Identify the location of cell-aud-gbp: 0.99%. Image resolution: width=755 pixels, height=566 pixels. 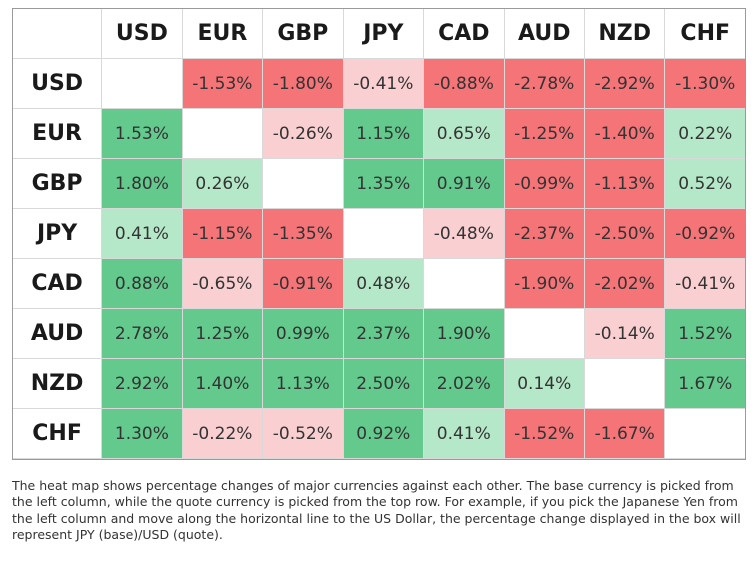
(303, 333).